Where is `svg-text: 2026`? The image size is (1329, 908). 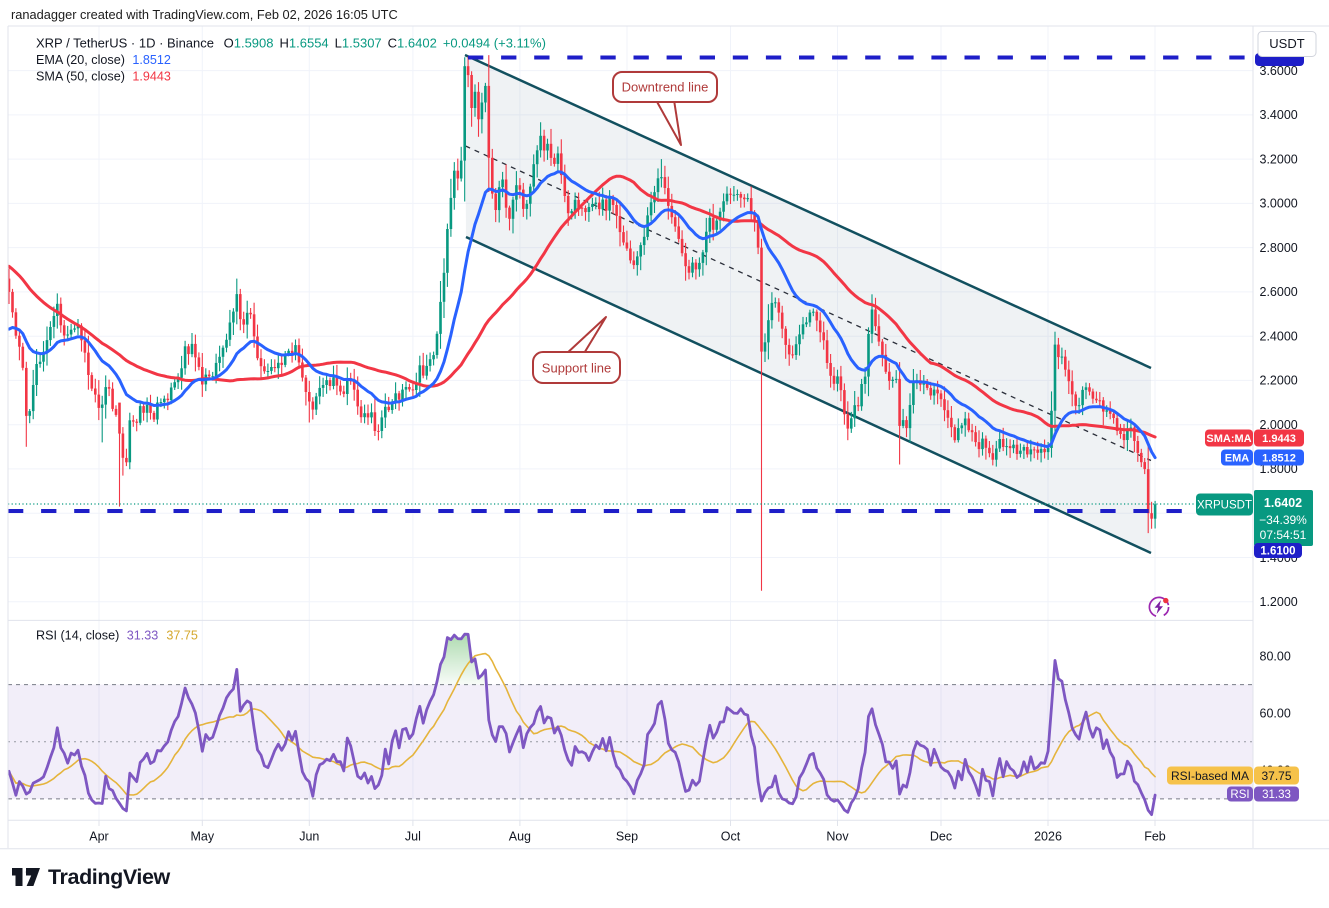
svg-text: 2026 is located at coordinates (1048, 837).